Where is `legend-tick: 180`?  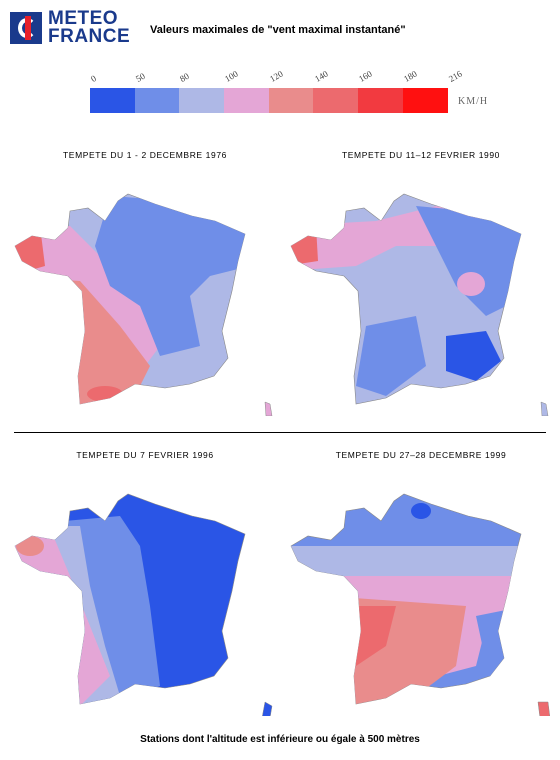
legend-tick: 180 is located at coordinates (410, 76).